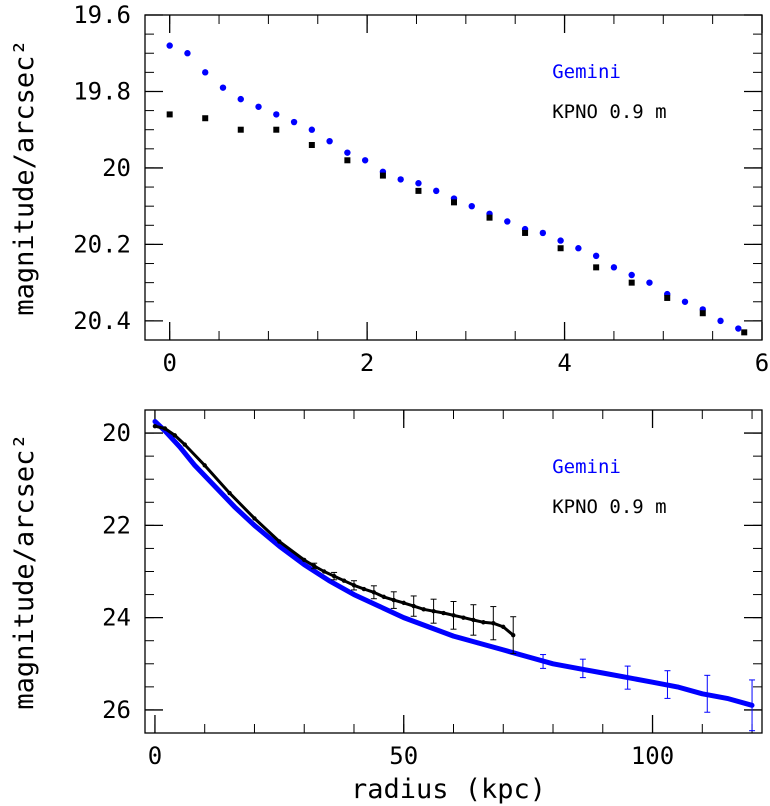  Describe the element at coordinates (102, 244) in the screenshot. I see `y-tick-label: 20.2` at that location.